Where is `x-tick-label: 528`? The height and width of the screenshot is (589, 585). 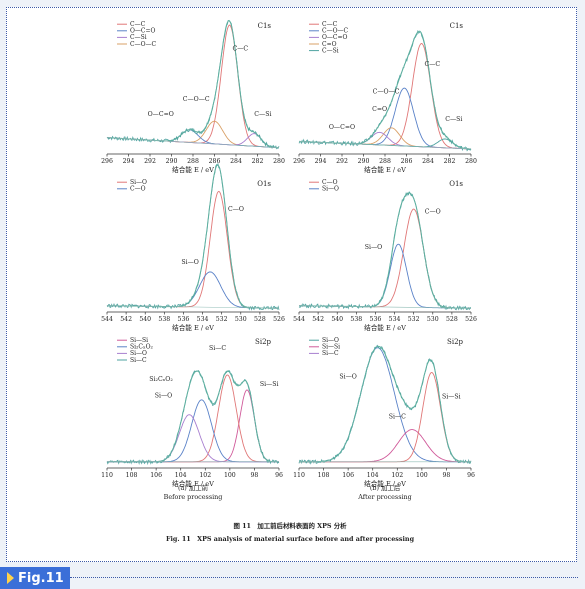 x-tick-label: 528 is located at coordinates (452, 319).